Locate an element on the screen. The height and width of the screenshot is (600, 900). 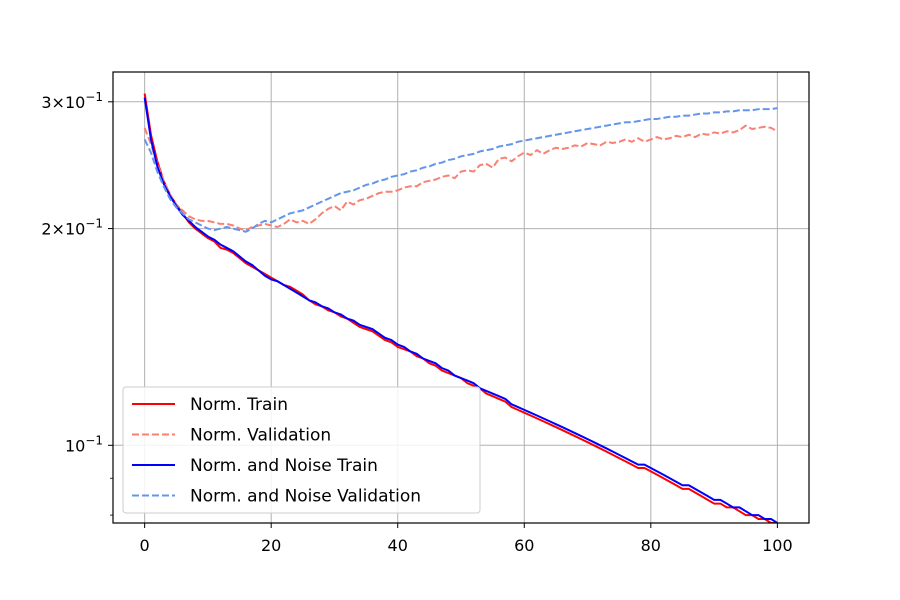
x-tick-label: 0 is located at coordinates (145, 545).